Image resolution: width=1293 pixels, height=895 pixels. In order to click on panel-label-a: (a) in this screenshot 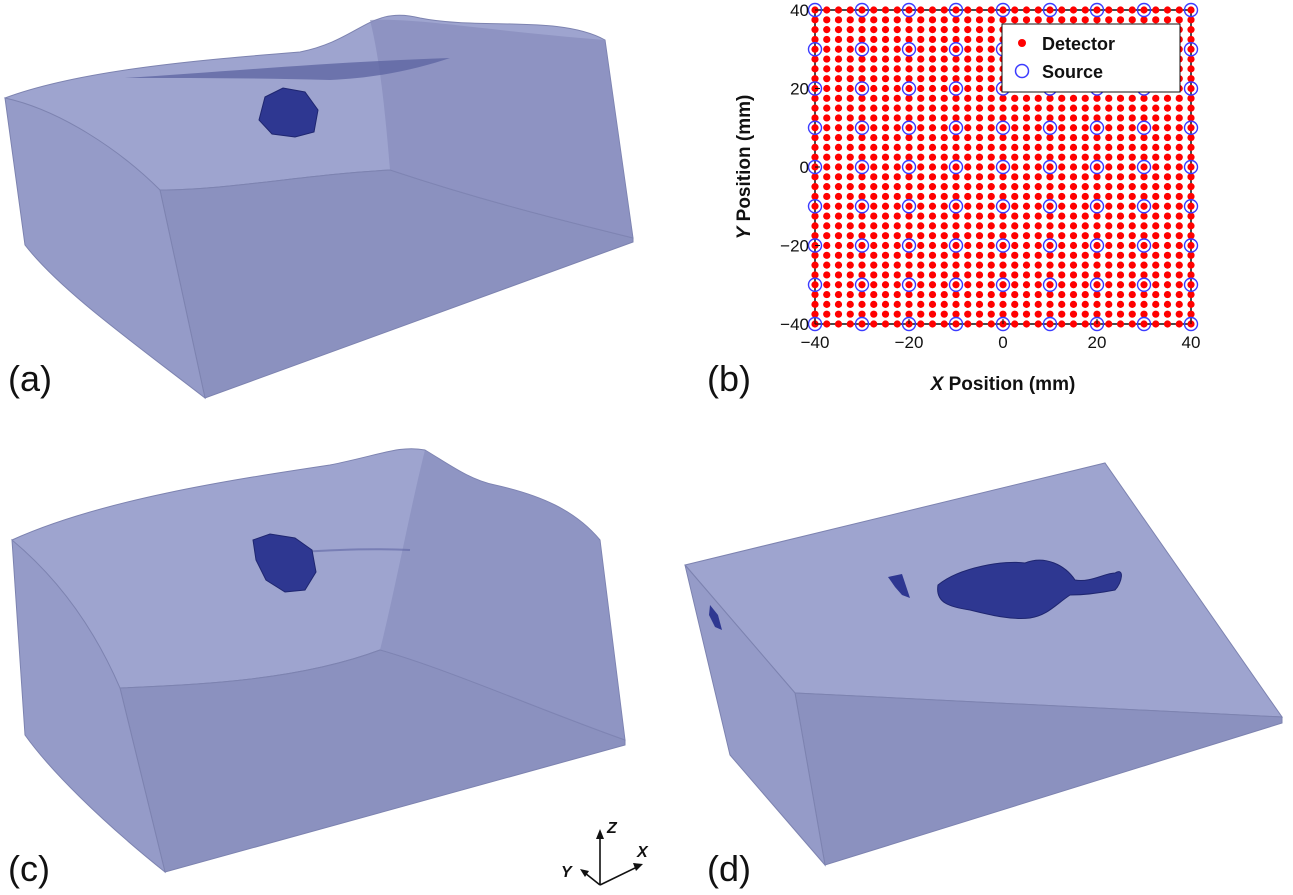, I will do `click(30, 378)`.